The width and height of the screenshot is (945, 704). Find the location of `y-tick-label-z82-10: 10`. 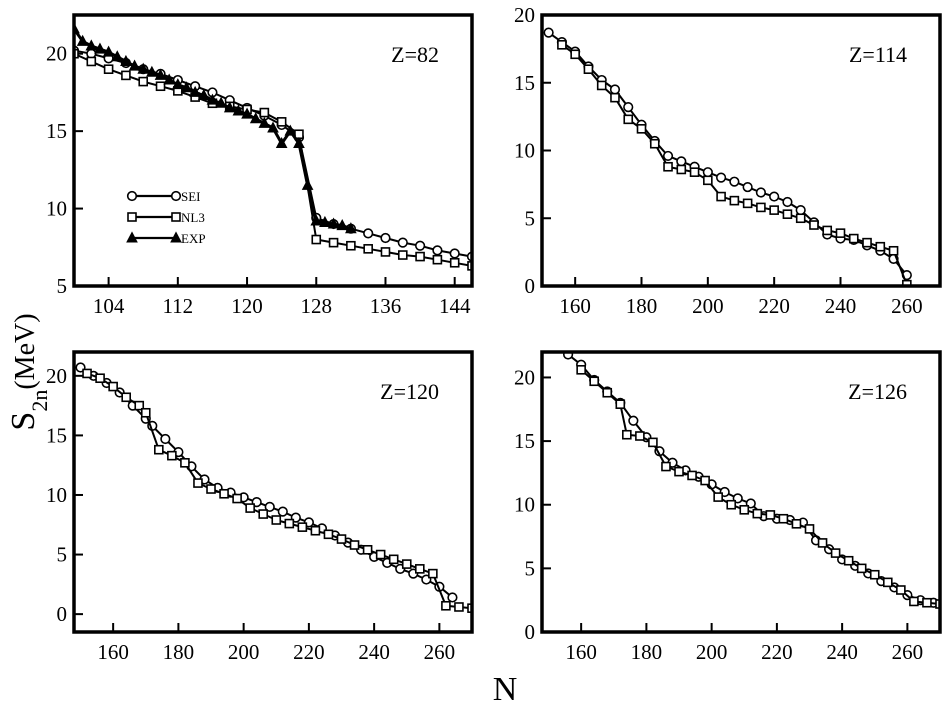

y-tick-label-z82-10: 10 is located at coordinates (56, 209).